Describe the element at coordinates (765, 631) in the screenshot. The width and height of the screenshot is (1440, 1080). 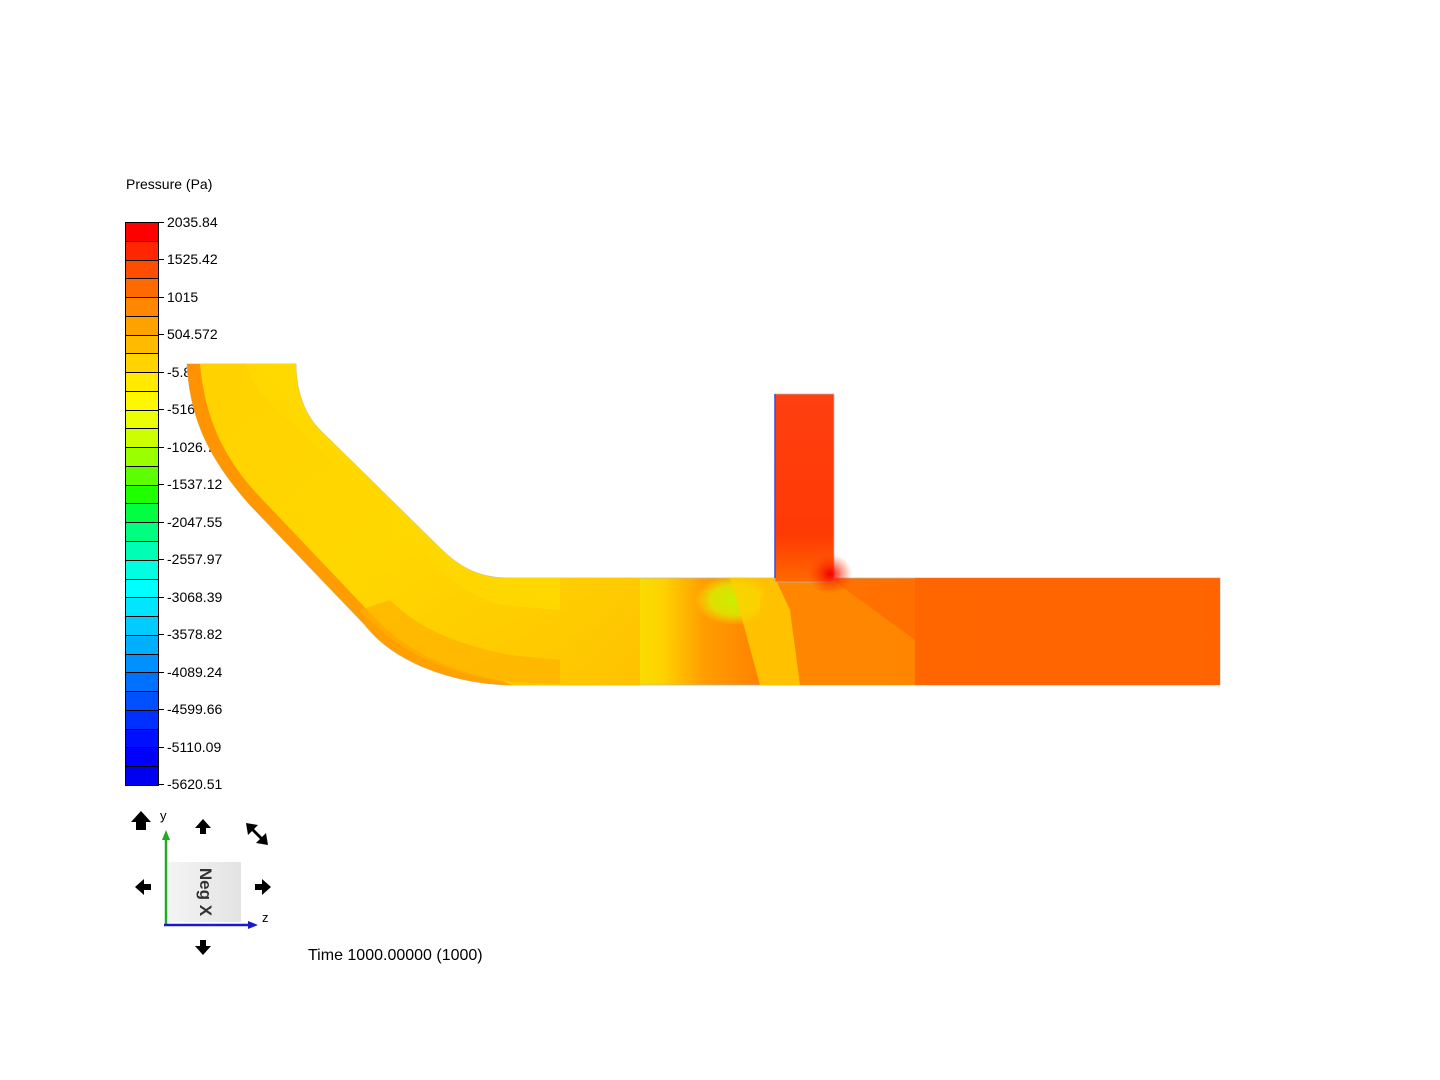
I see `junction-yellow` at that location.